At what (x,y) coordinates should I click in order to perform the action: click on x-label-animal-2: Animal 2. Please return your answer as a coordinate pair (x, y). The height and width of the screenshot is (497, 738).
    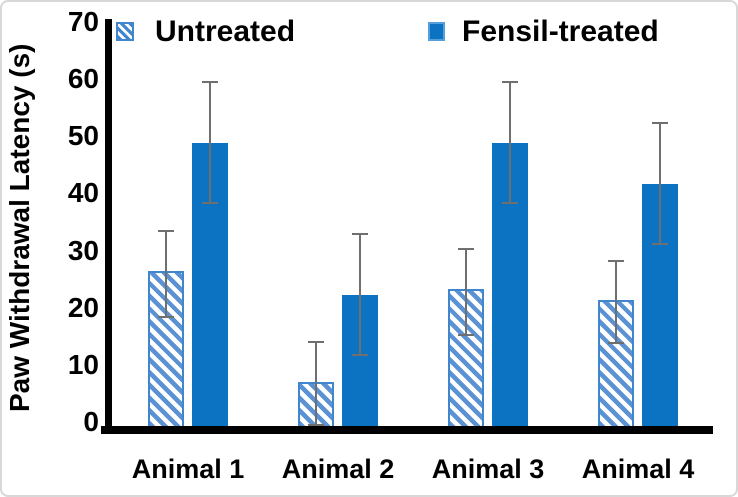
    Looking at the image, I should click on (338, 469).